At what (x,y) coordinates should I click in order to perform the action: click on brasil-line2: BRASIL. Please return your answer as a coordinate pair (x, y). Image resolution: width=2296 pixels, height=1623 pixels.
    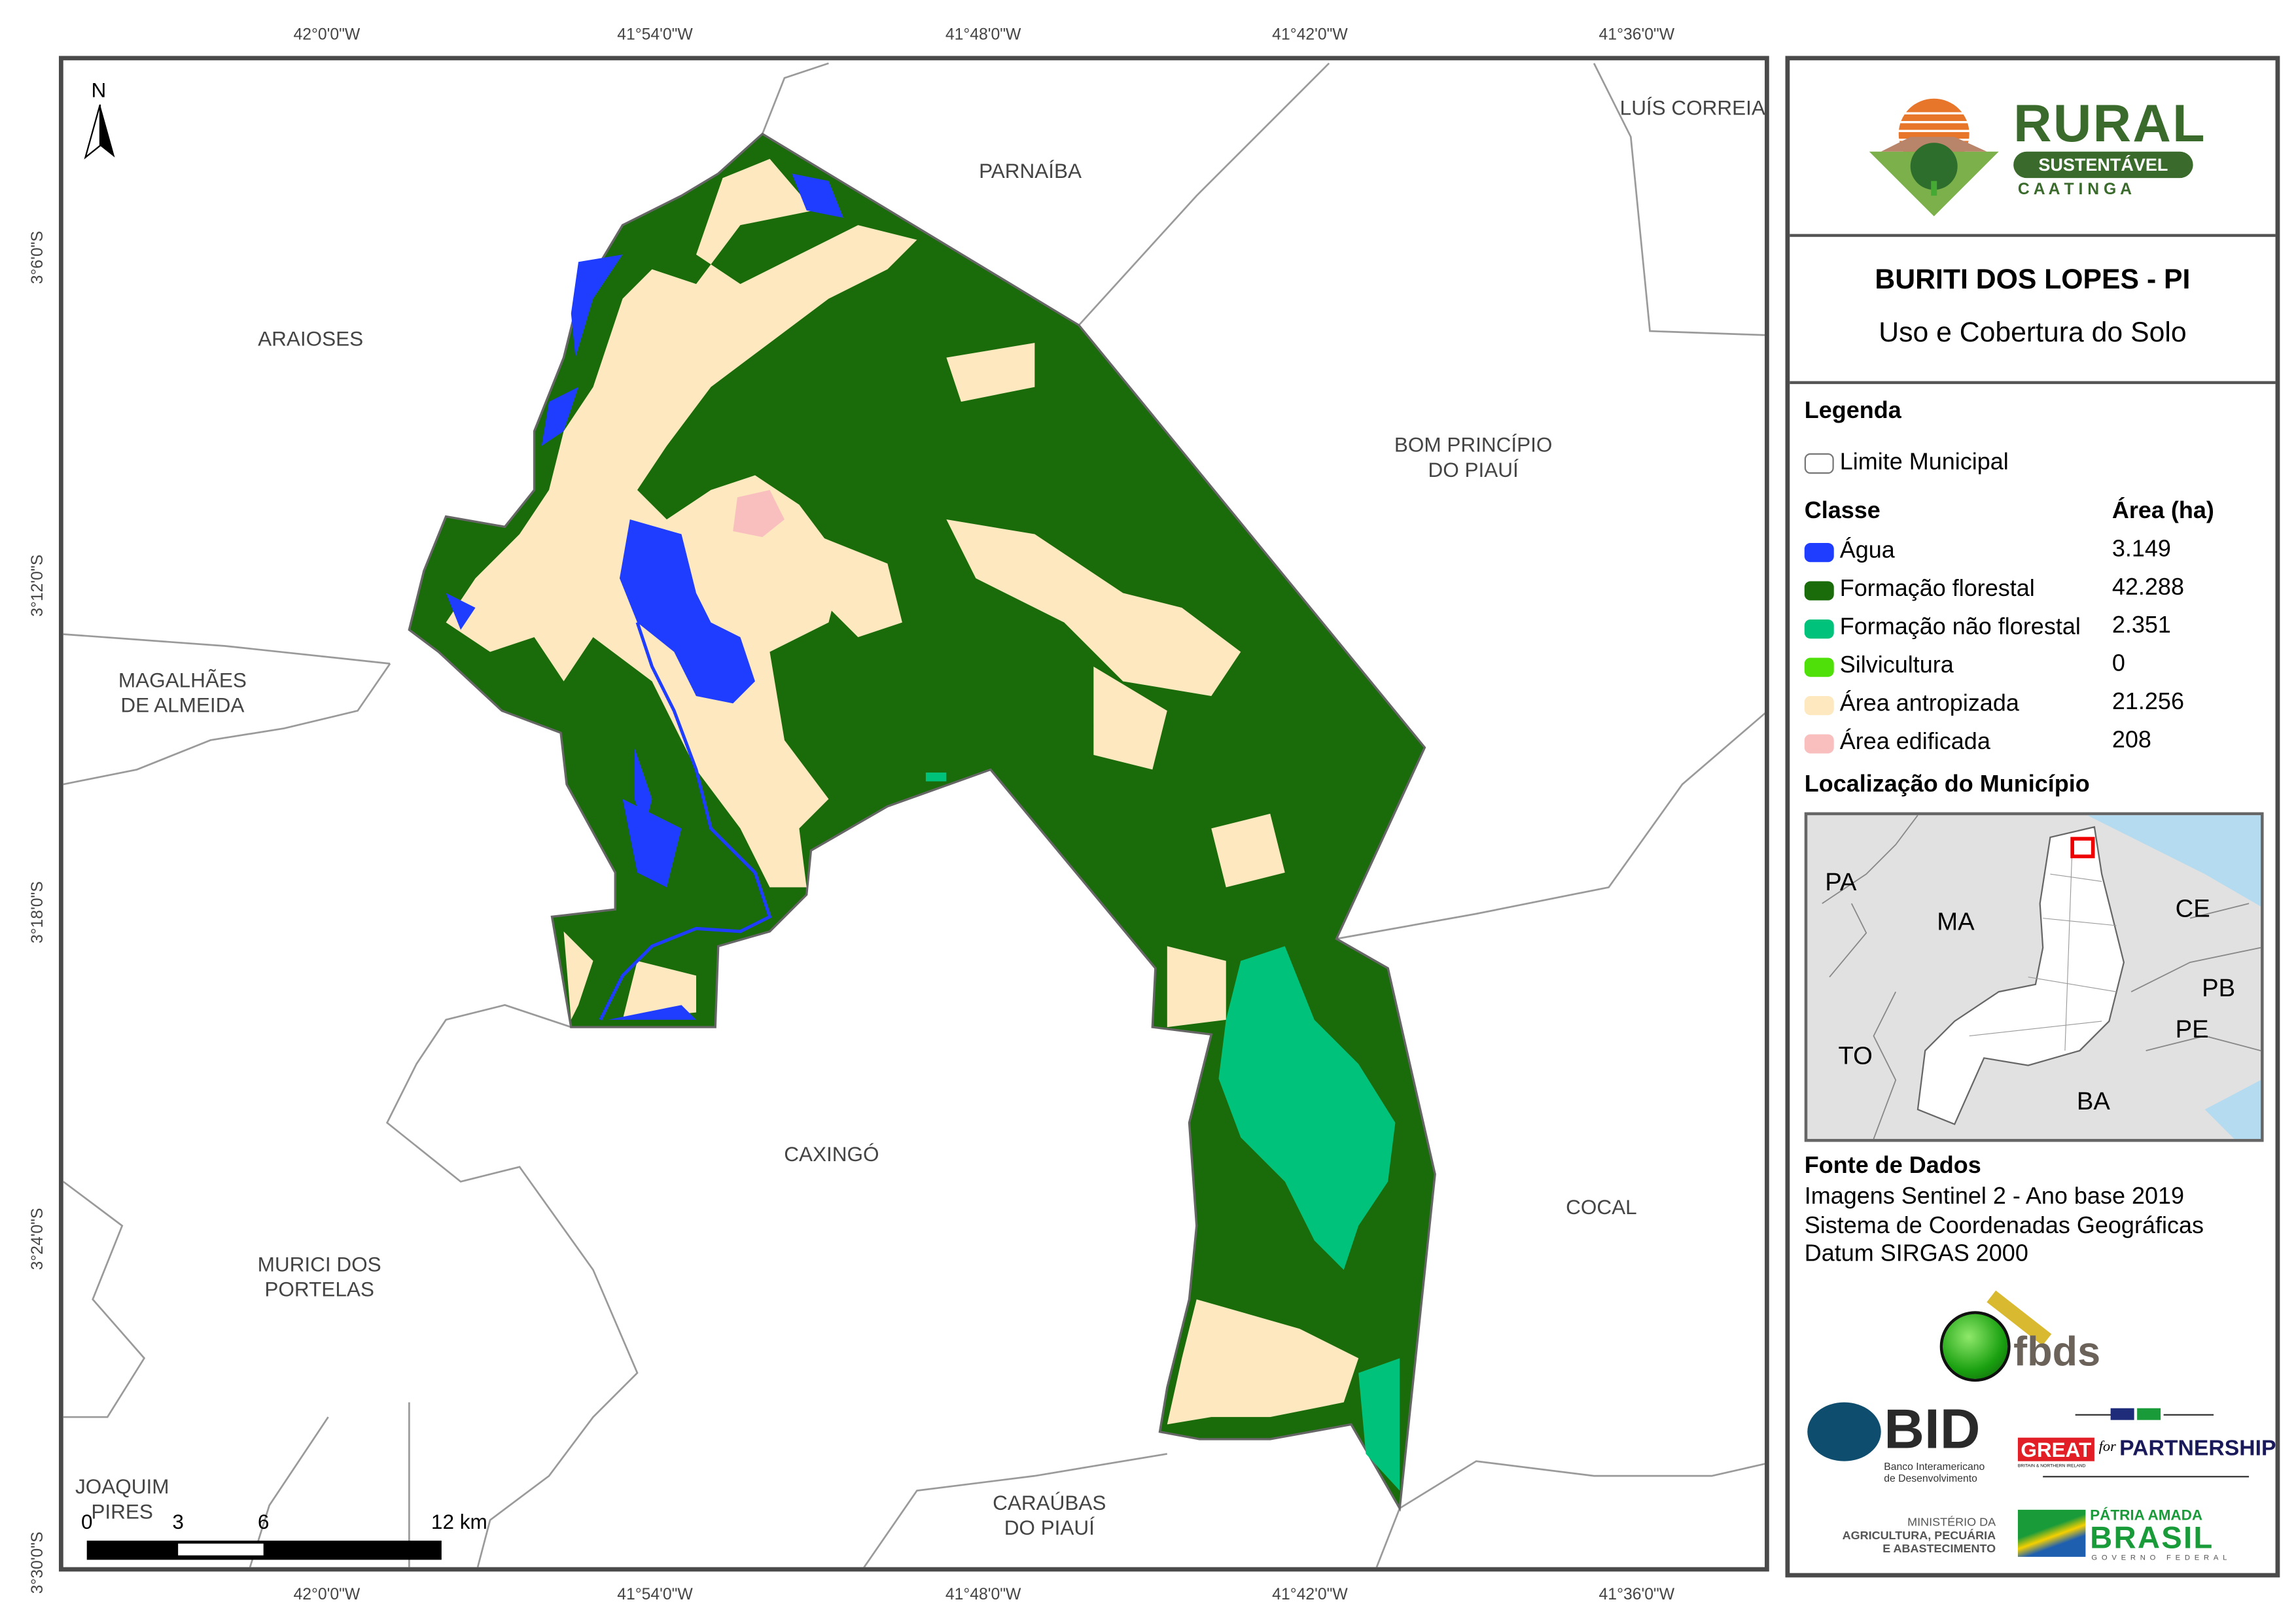
    Looking at the image, I should click on (2152, 1539).